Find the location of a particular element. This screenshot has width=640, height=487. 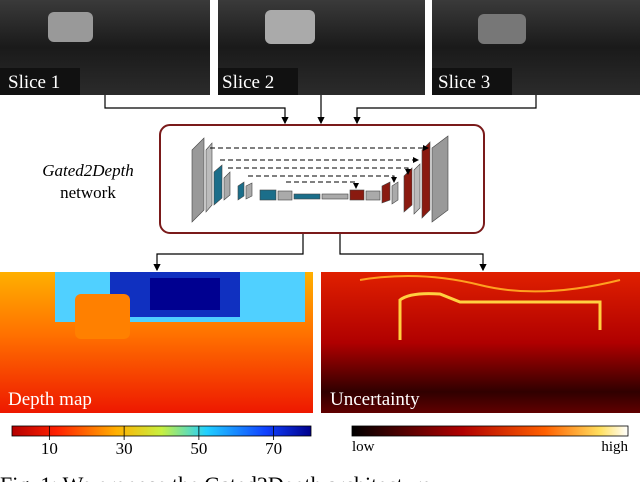

slice-label: Slice 1 is located at coordinates (34, 82).